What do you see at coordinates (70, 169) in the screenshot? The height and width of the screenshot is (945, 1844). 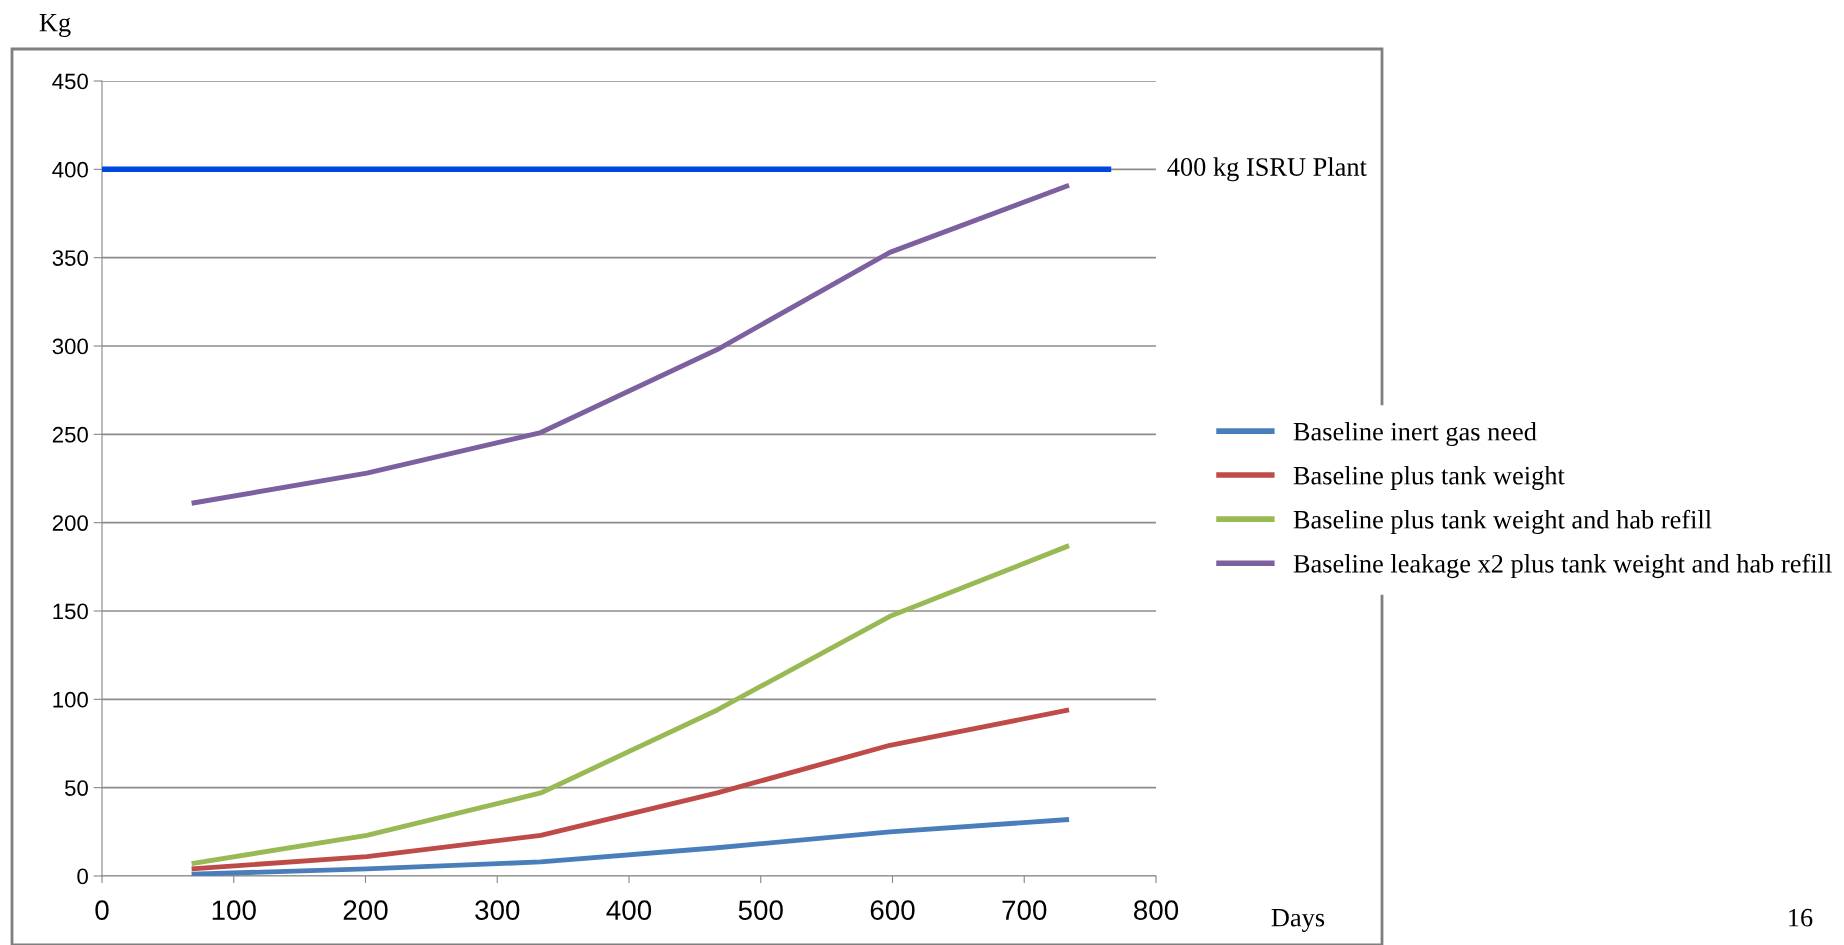 I see `y-tick-label: 400` at bounding box center [70, 169].